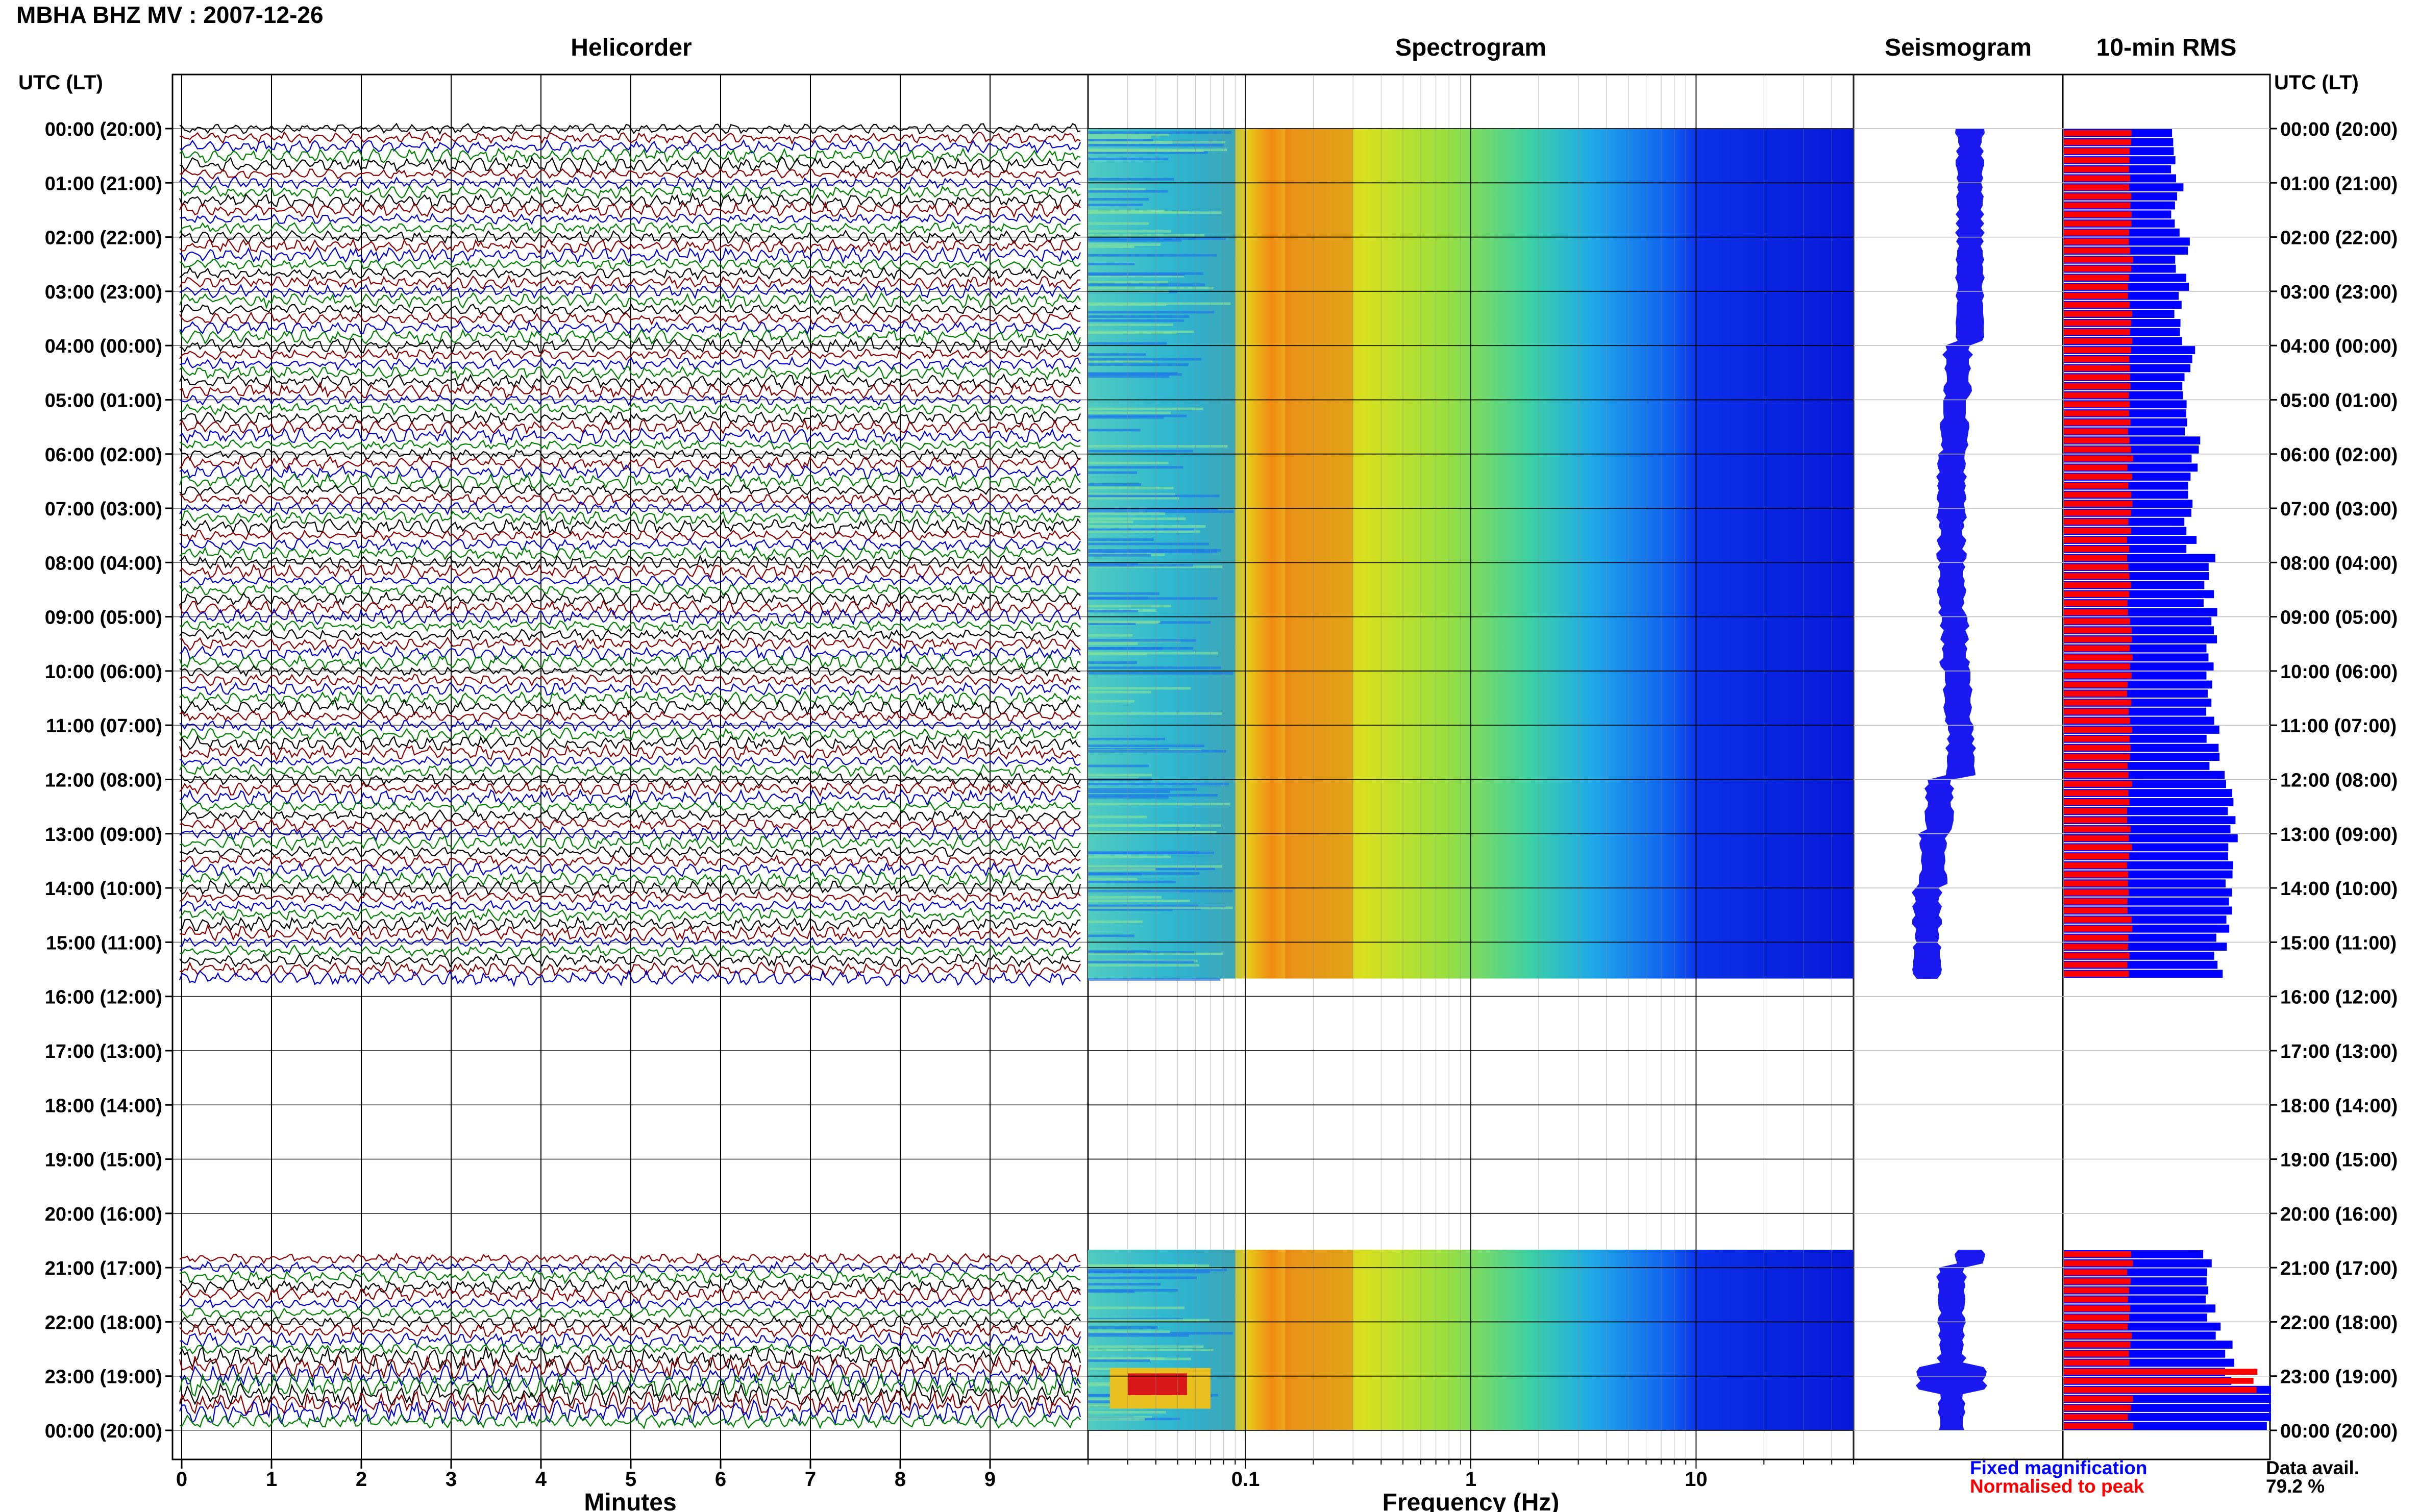 This screenshot has height=1512, width=2419. Describe the element at coordinates (103, 129) in the screenshot. I see `left-time-label: 00:00 (20:00)` at that location.